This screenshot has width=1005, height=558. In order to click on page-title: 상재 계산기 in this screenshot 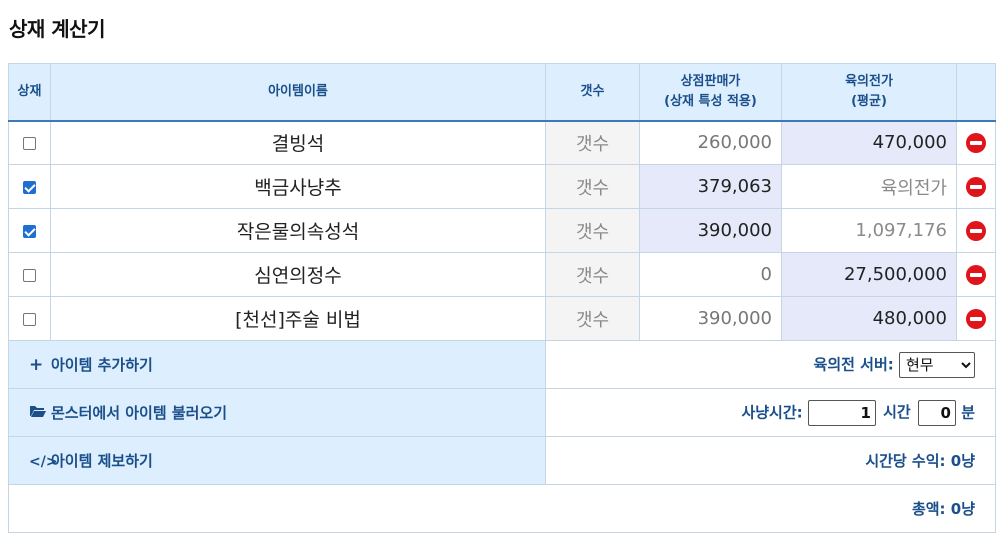, I will do `click(57, 29)`.